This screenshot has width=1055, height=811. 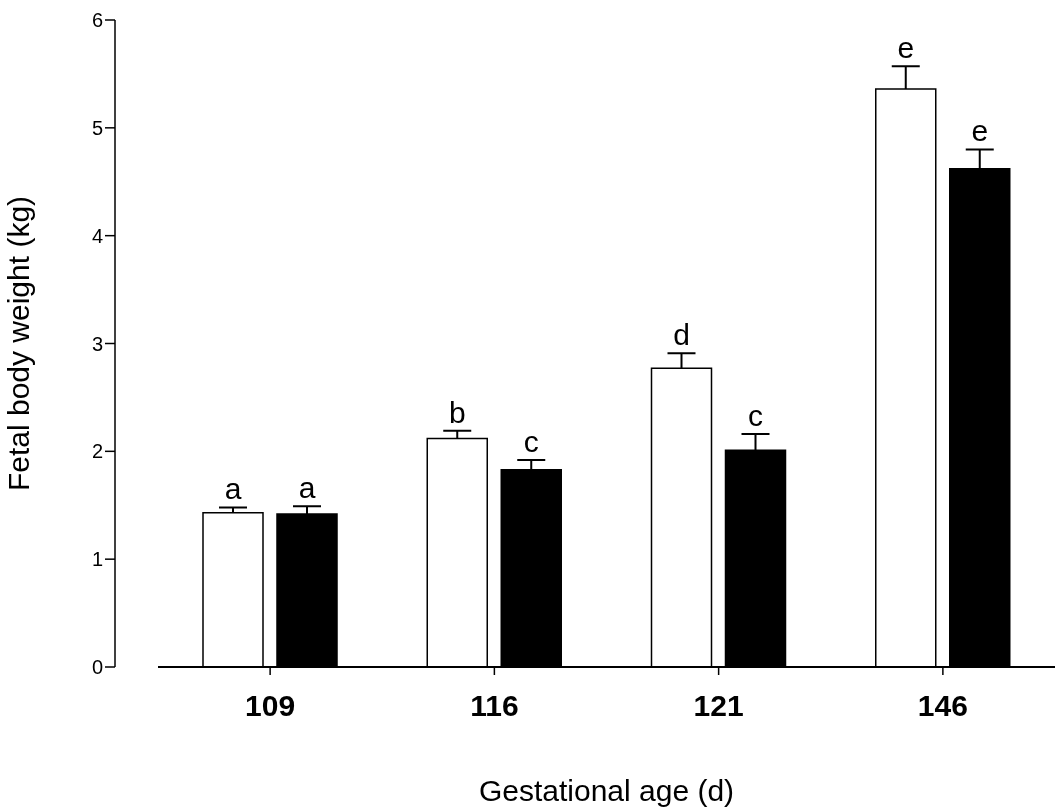 I want to click on x-tick-label: 146, so click(x=942, y=706).